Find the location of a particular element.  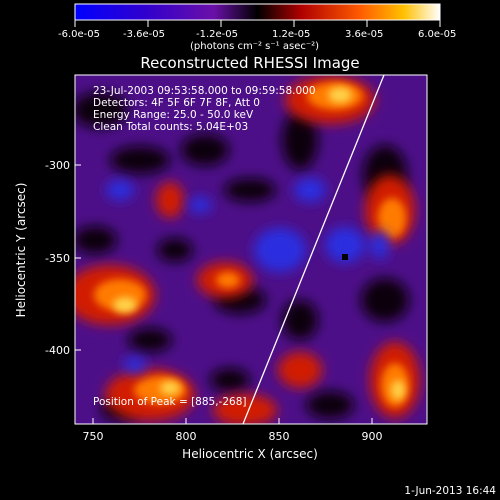

x-axis-label: Heliocentric X (arcsec) is located at coordinates (250, 454).